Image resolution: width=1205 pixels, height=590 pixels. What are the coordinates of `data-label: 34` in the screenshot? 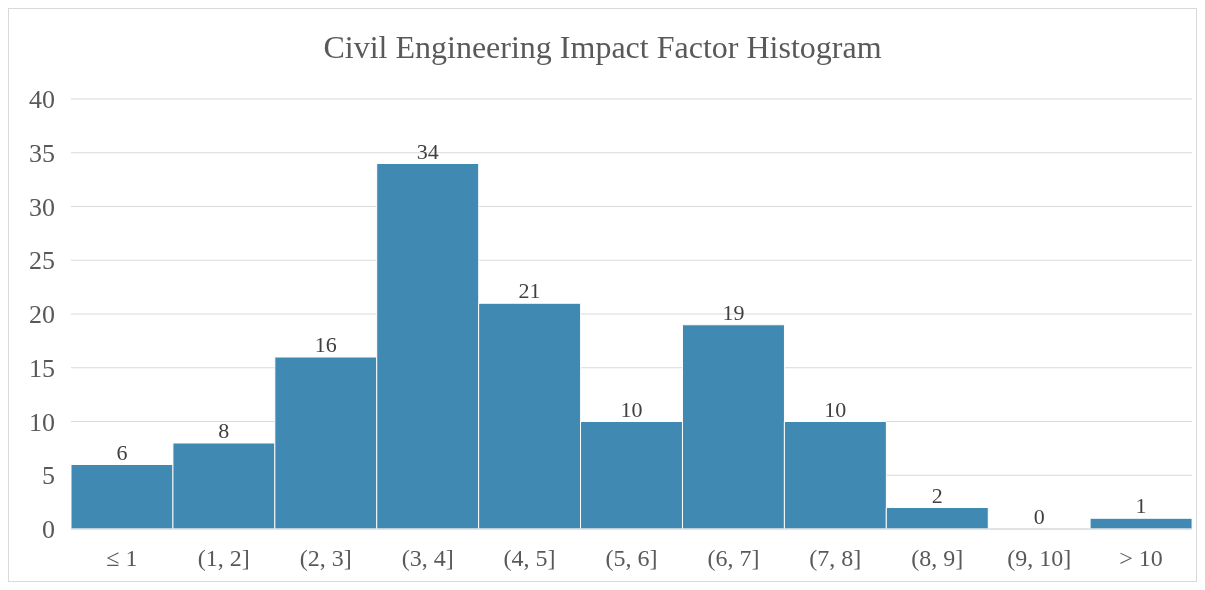 It's located at (427, 151).